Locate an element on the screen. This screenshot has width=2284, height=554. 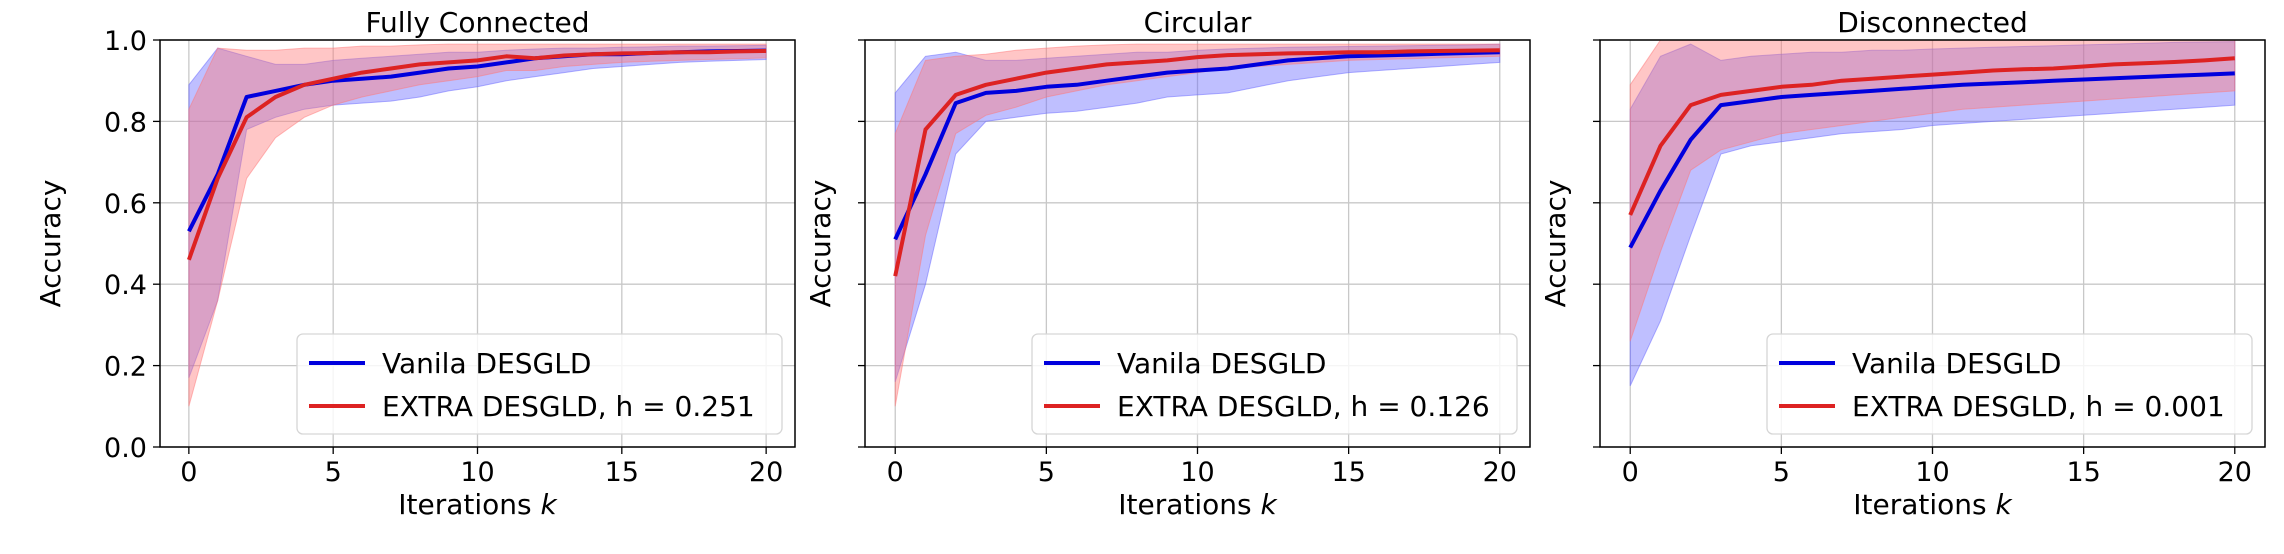
chart-title: Disconnected is located at coordinates (1932, 22).